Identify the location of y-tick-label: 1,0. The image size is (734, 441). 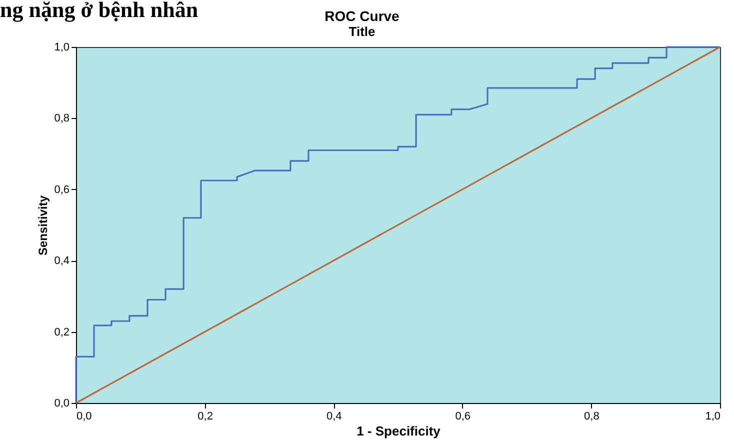
(62, 48).